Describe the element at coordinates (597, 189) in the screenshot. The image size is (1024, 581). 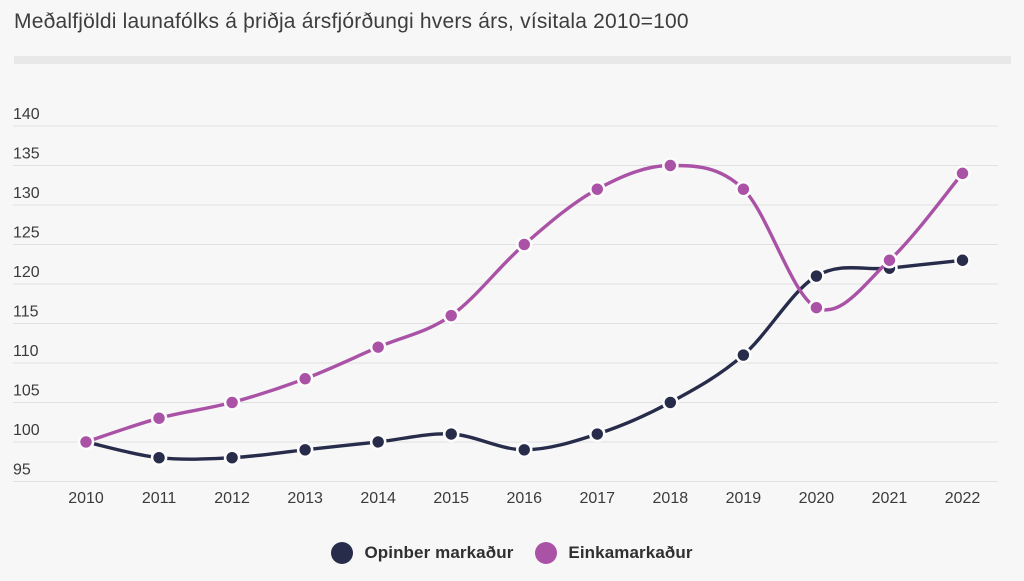
I see `data-point-einkamarka-ur-2017` at that location.